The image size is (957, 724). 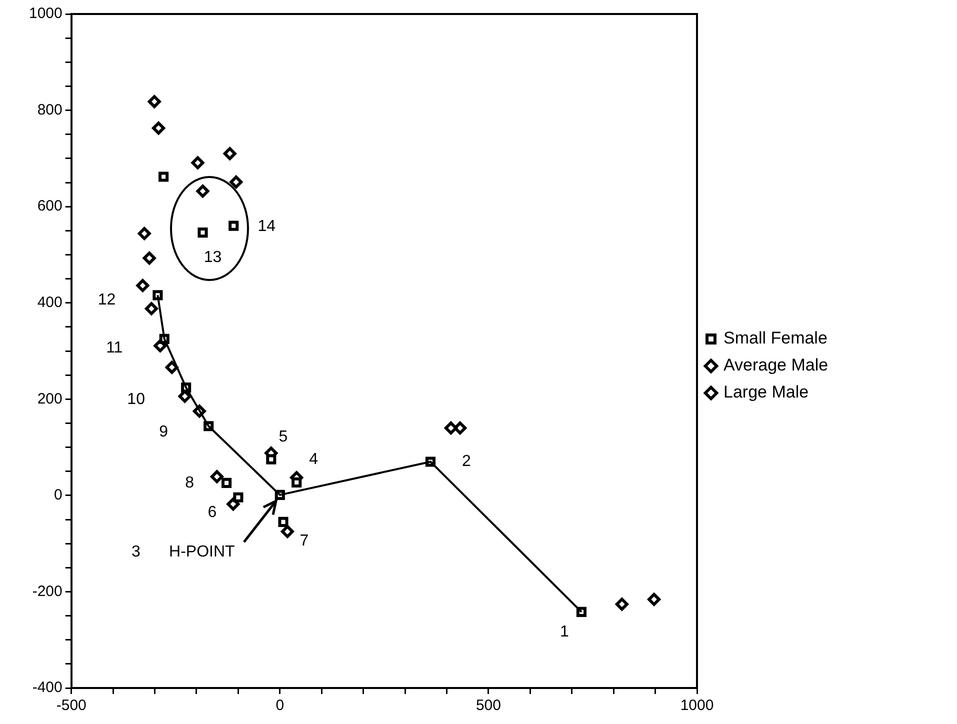 What do you see at coordinates (467, 461) in the screenshot?
I see `annotation: 2` at bounding box center [467, 461].